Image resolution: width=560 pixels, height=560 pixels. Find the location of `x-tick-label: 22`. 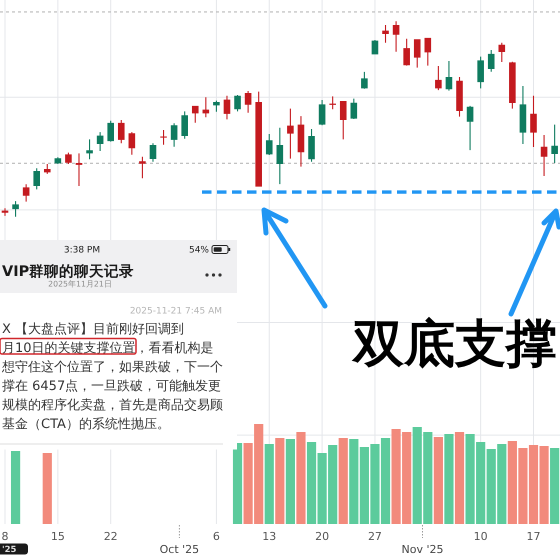

x-tick-label: 22 is located at coordinates (111, 536).